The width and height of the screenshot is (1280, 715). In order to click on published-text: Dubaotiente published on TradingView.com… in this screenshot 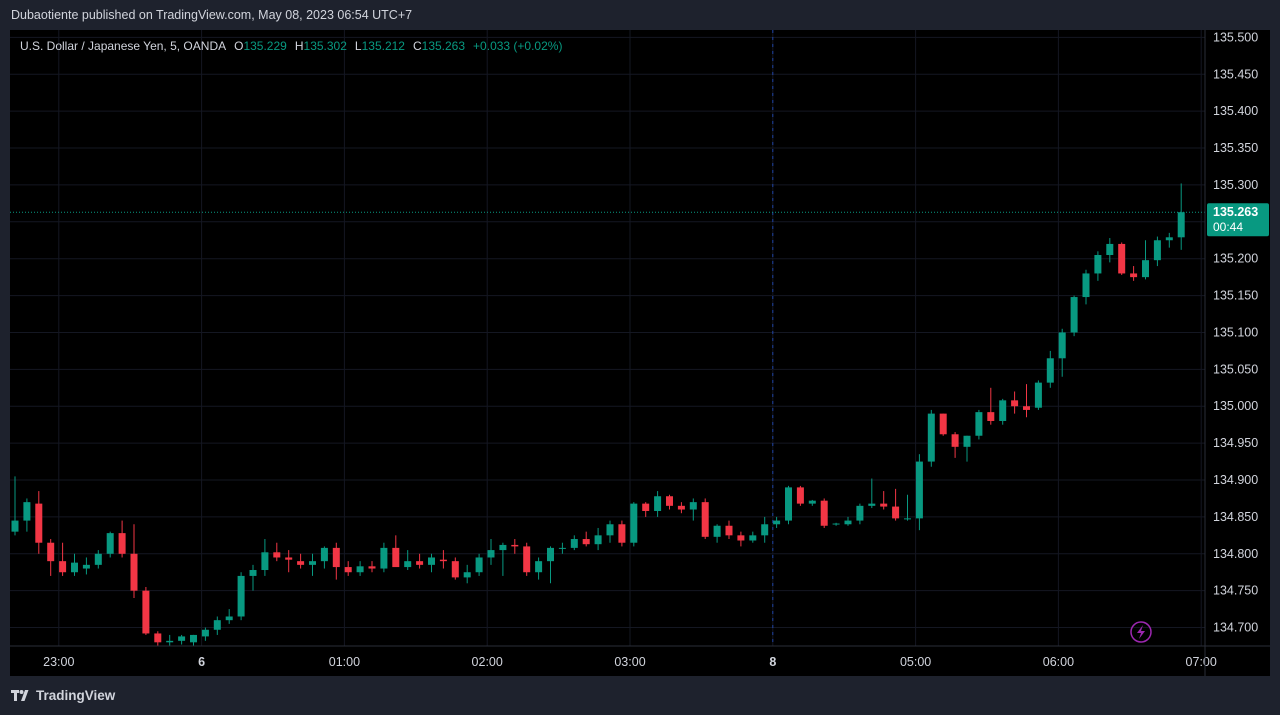, I will do `click(212, 15)`.